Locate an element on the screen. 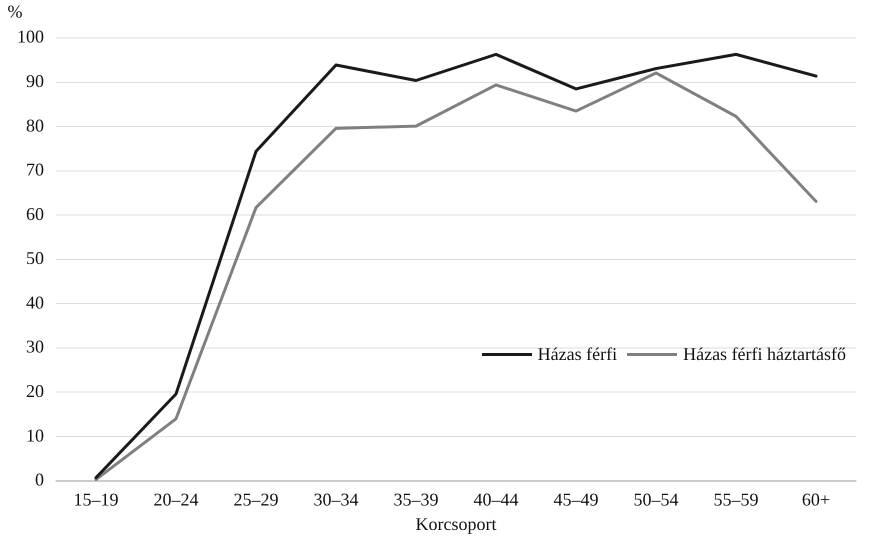 The height and width of the screenshot is (536, 876). legend-label: Házas férfi is located at coordinates (578, 354).